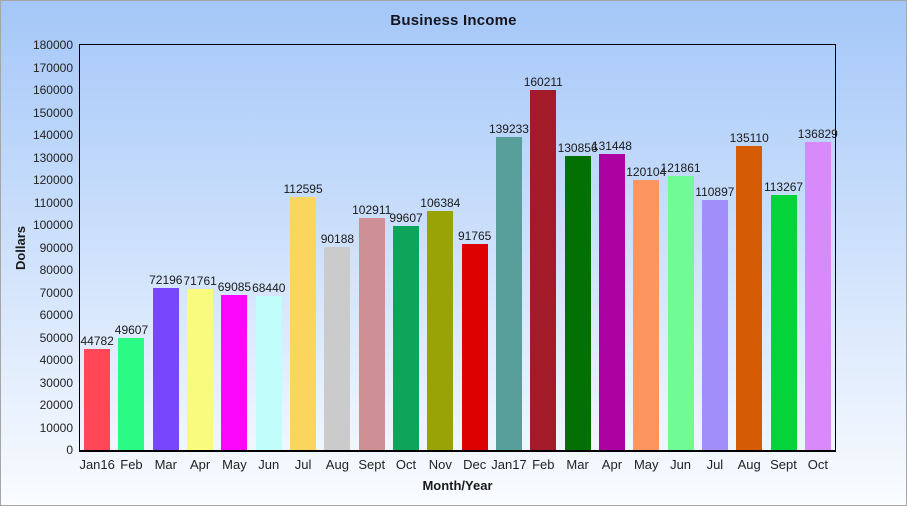 This screenshot has width=907, height=506. Describe the element at coordinates (97, 464) in the screenshot. I see `x-tick-label: Jan16` at that location.